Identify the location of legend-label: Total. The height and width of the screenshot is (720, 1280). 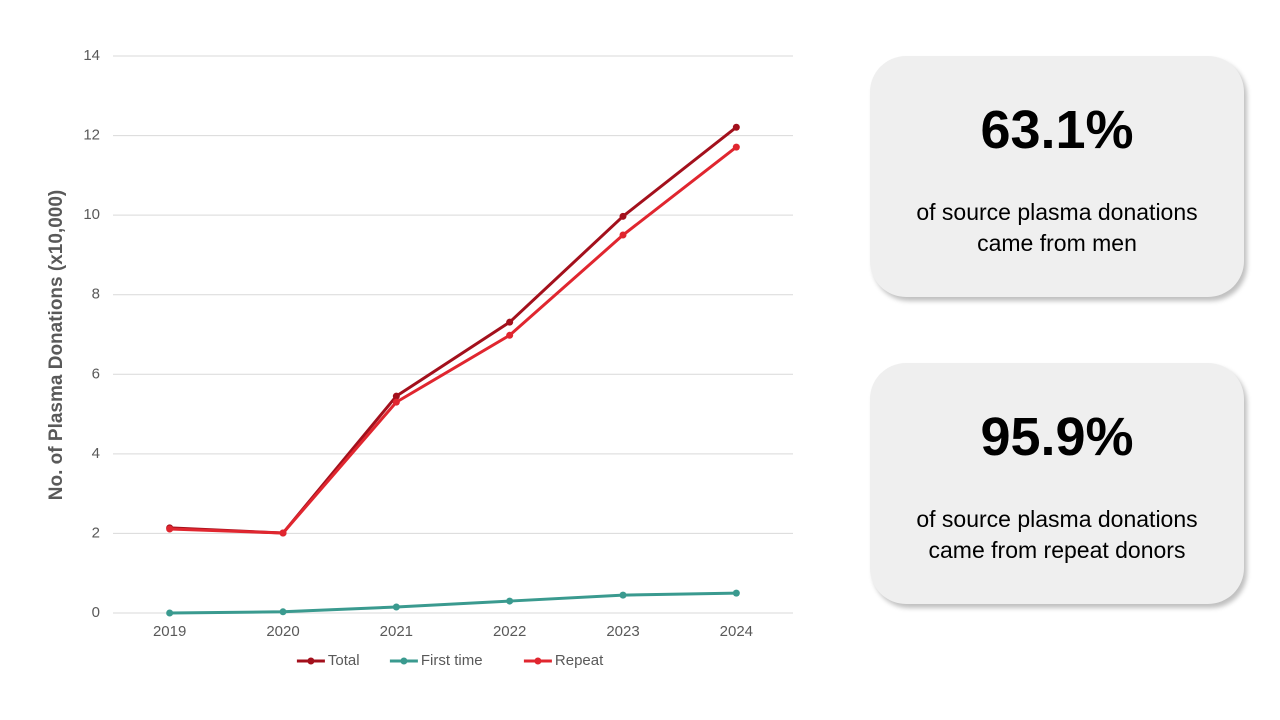
(344, 660).